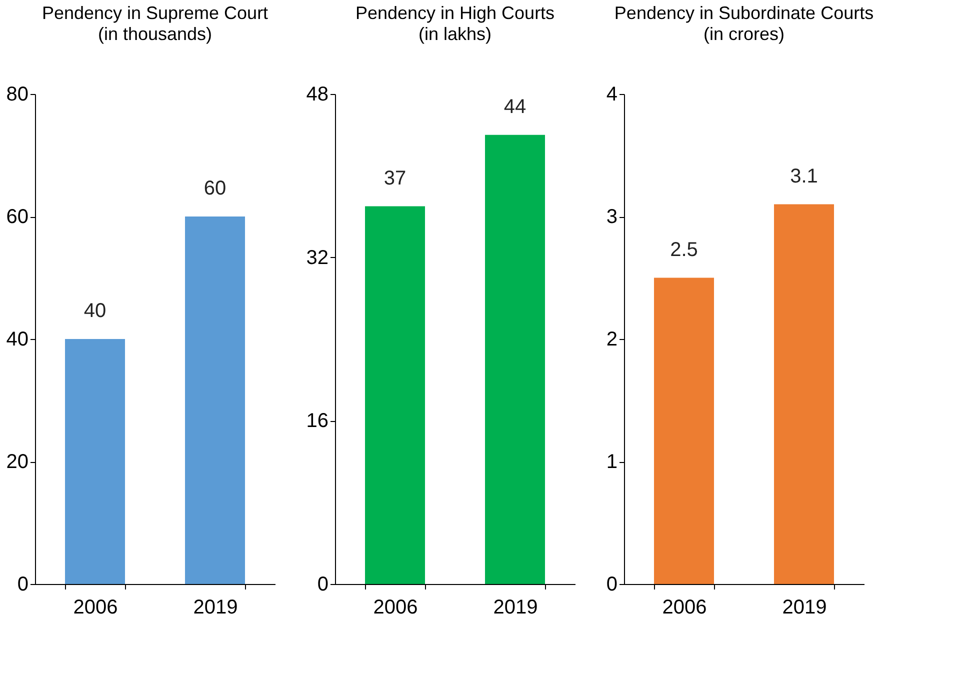 This screenshot has height=682, width=977. I want to click on data-label: 60, so click(215, 189).